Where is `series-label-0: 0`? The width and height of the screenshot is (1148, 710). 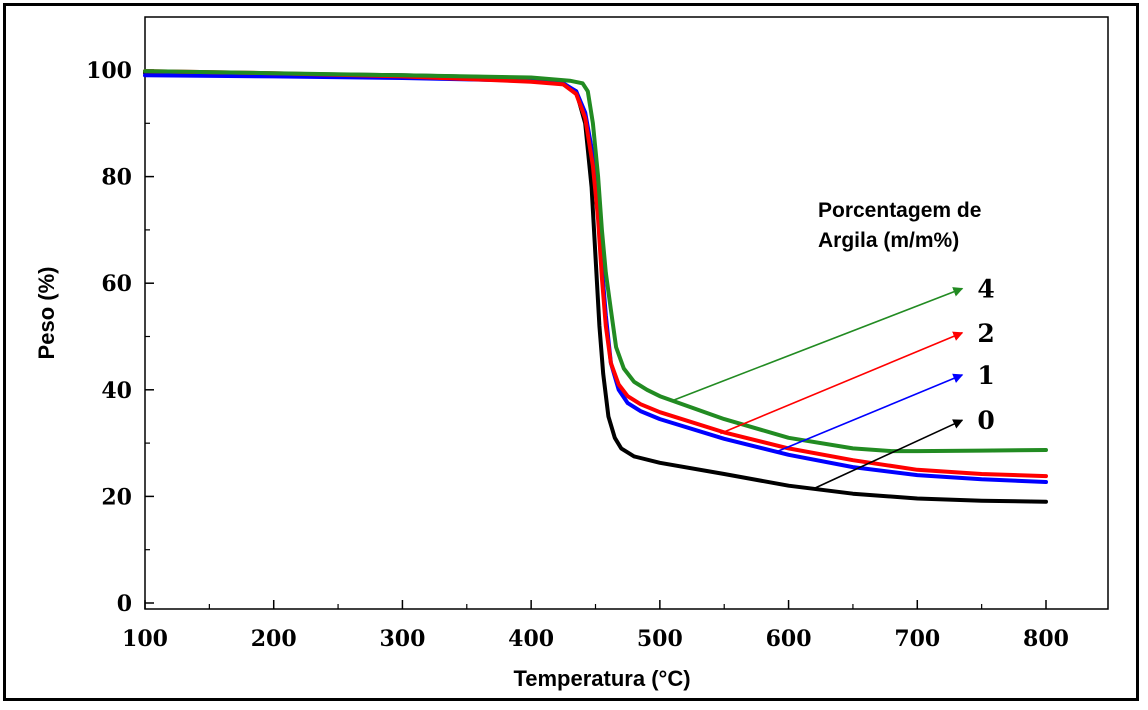
series-label-0: 0 is located at coordinates (985, 420).